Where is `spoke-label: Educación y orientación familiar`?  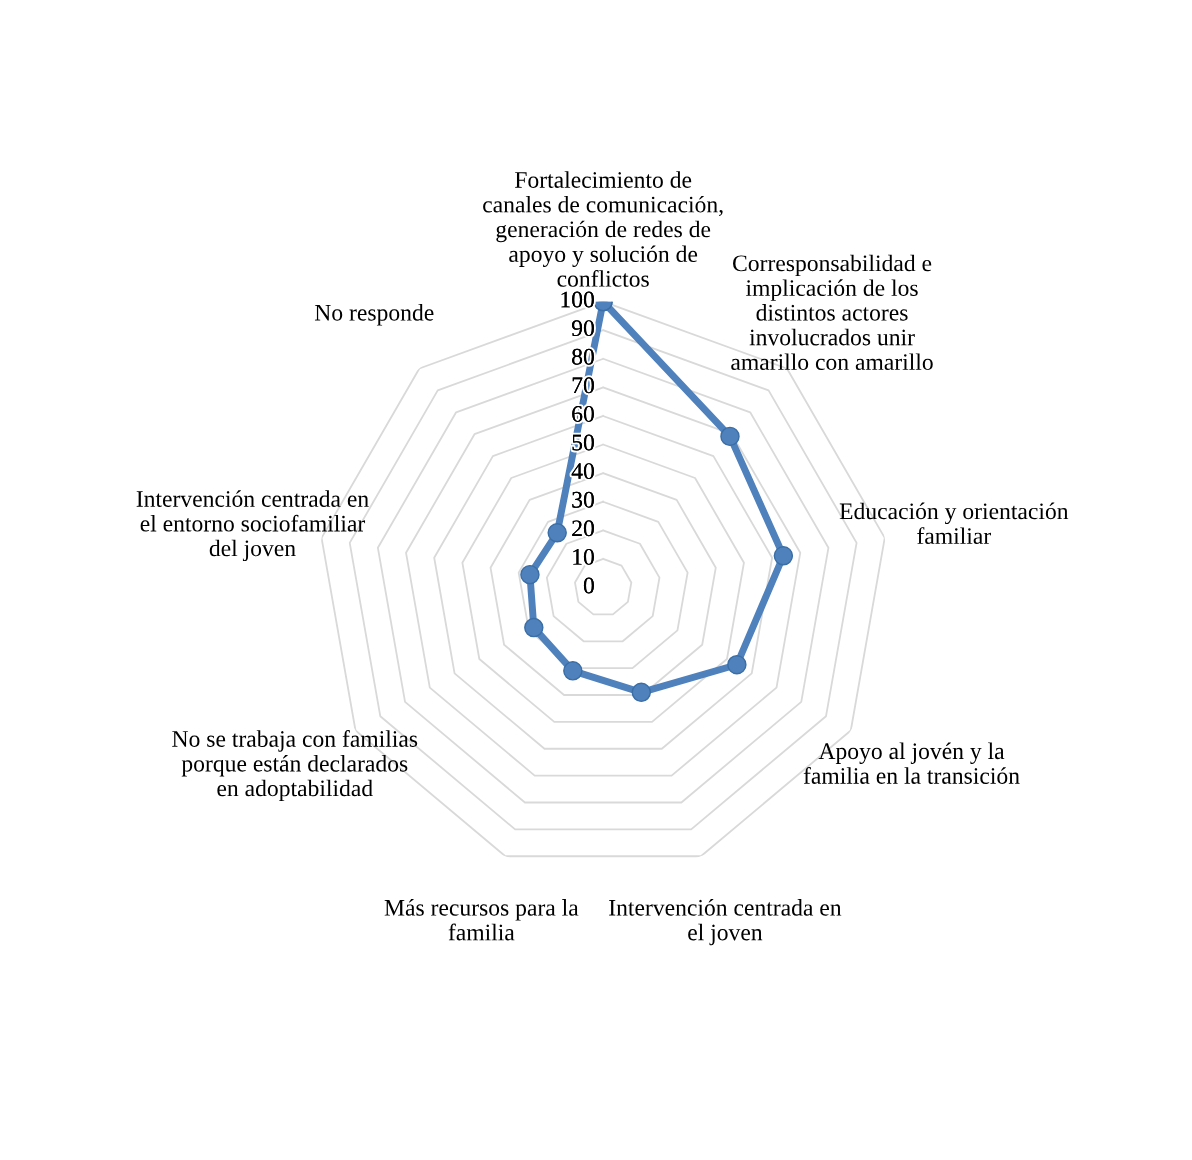
spoke-label: Educación y orientación familiar is located at coordinates (954, 523).